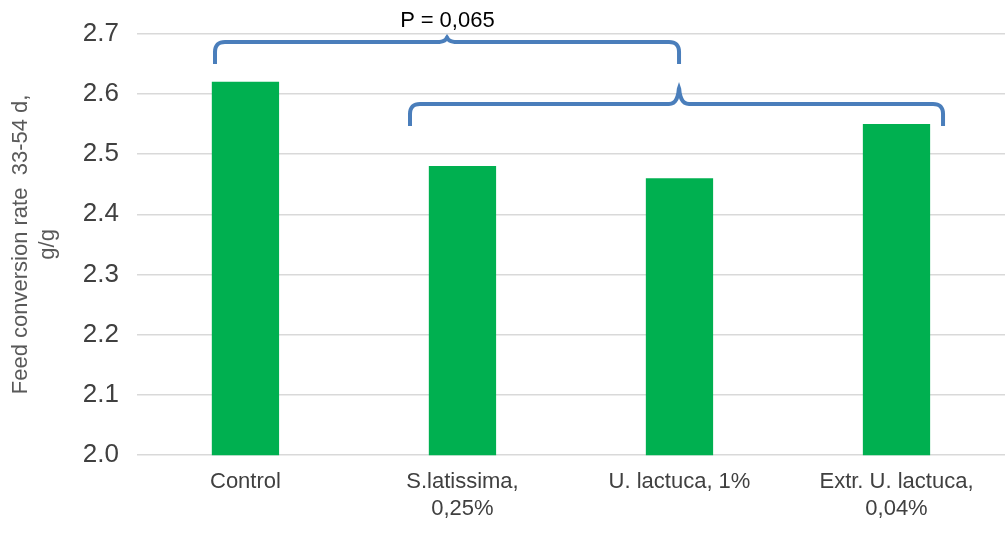 The image size is (1005, 540). What do you see at coordinates (100, 31) in the screenshot?
I see `y-tick-label: 2.7` at bounding box center [100, 31].